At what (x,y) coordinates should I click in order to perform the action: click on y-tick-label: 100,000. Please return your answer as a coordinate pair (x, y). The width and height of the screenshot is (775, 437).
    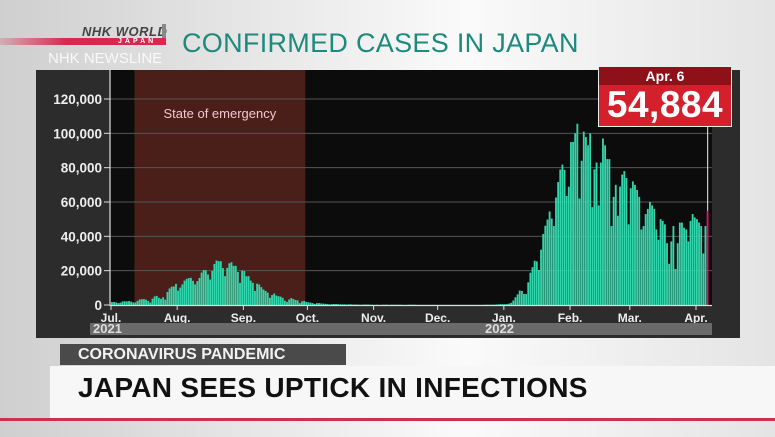
    Looking at the image, I should click on (77, 133).